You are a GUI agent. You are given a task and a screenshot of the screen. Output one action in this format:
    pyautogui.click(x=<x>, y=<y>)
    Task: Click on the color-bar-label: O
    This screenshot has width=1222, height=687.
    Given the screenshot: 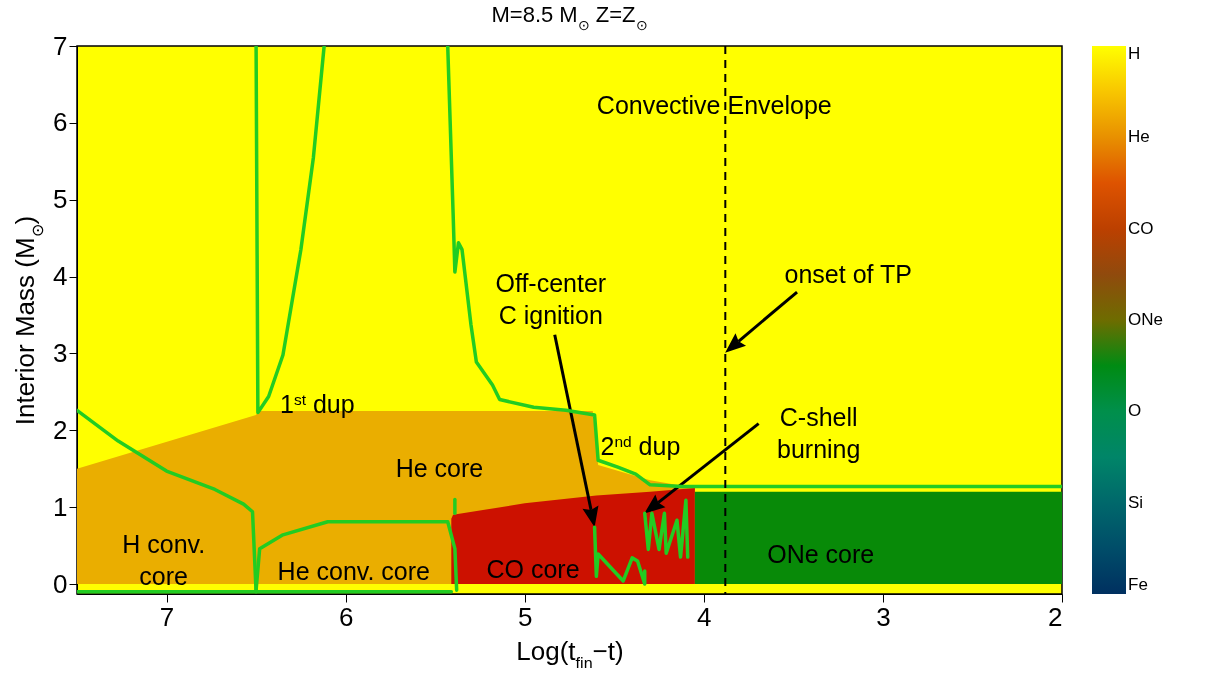 What is the action you would take?
    pyautogui.click(x=1135, y=411)
    